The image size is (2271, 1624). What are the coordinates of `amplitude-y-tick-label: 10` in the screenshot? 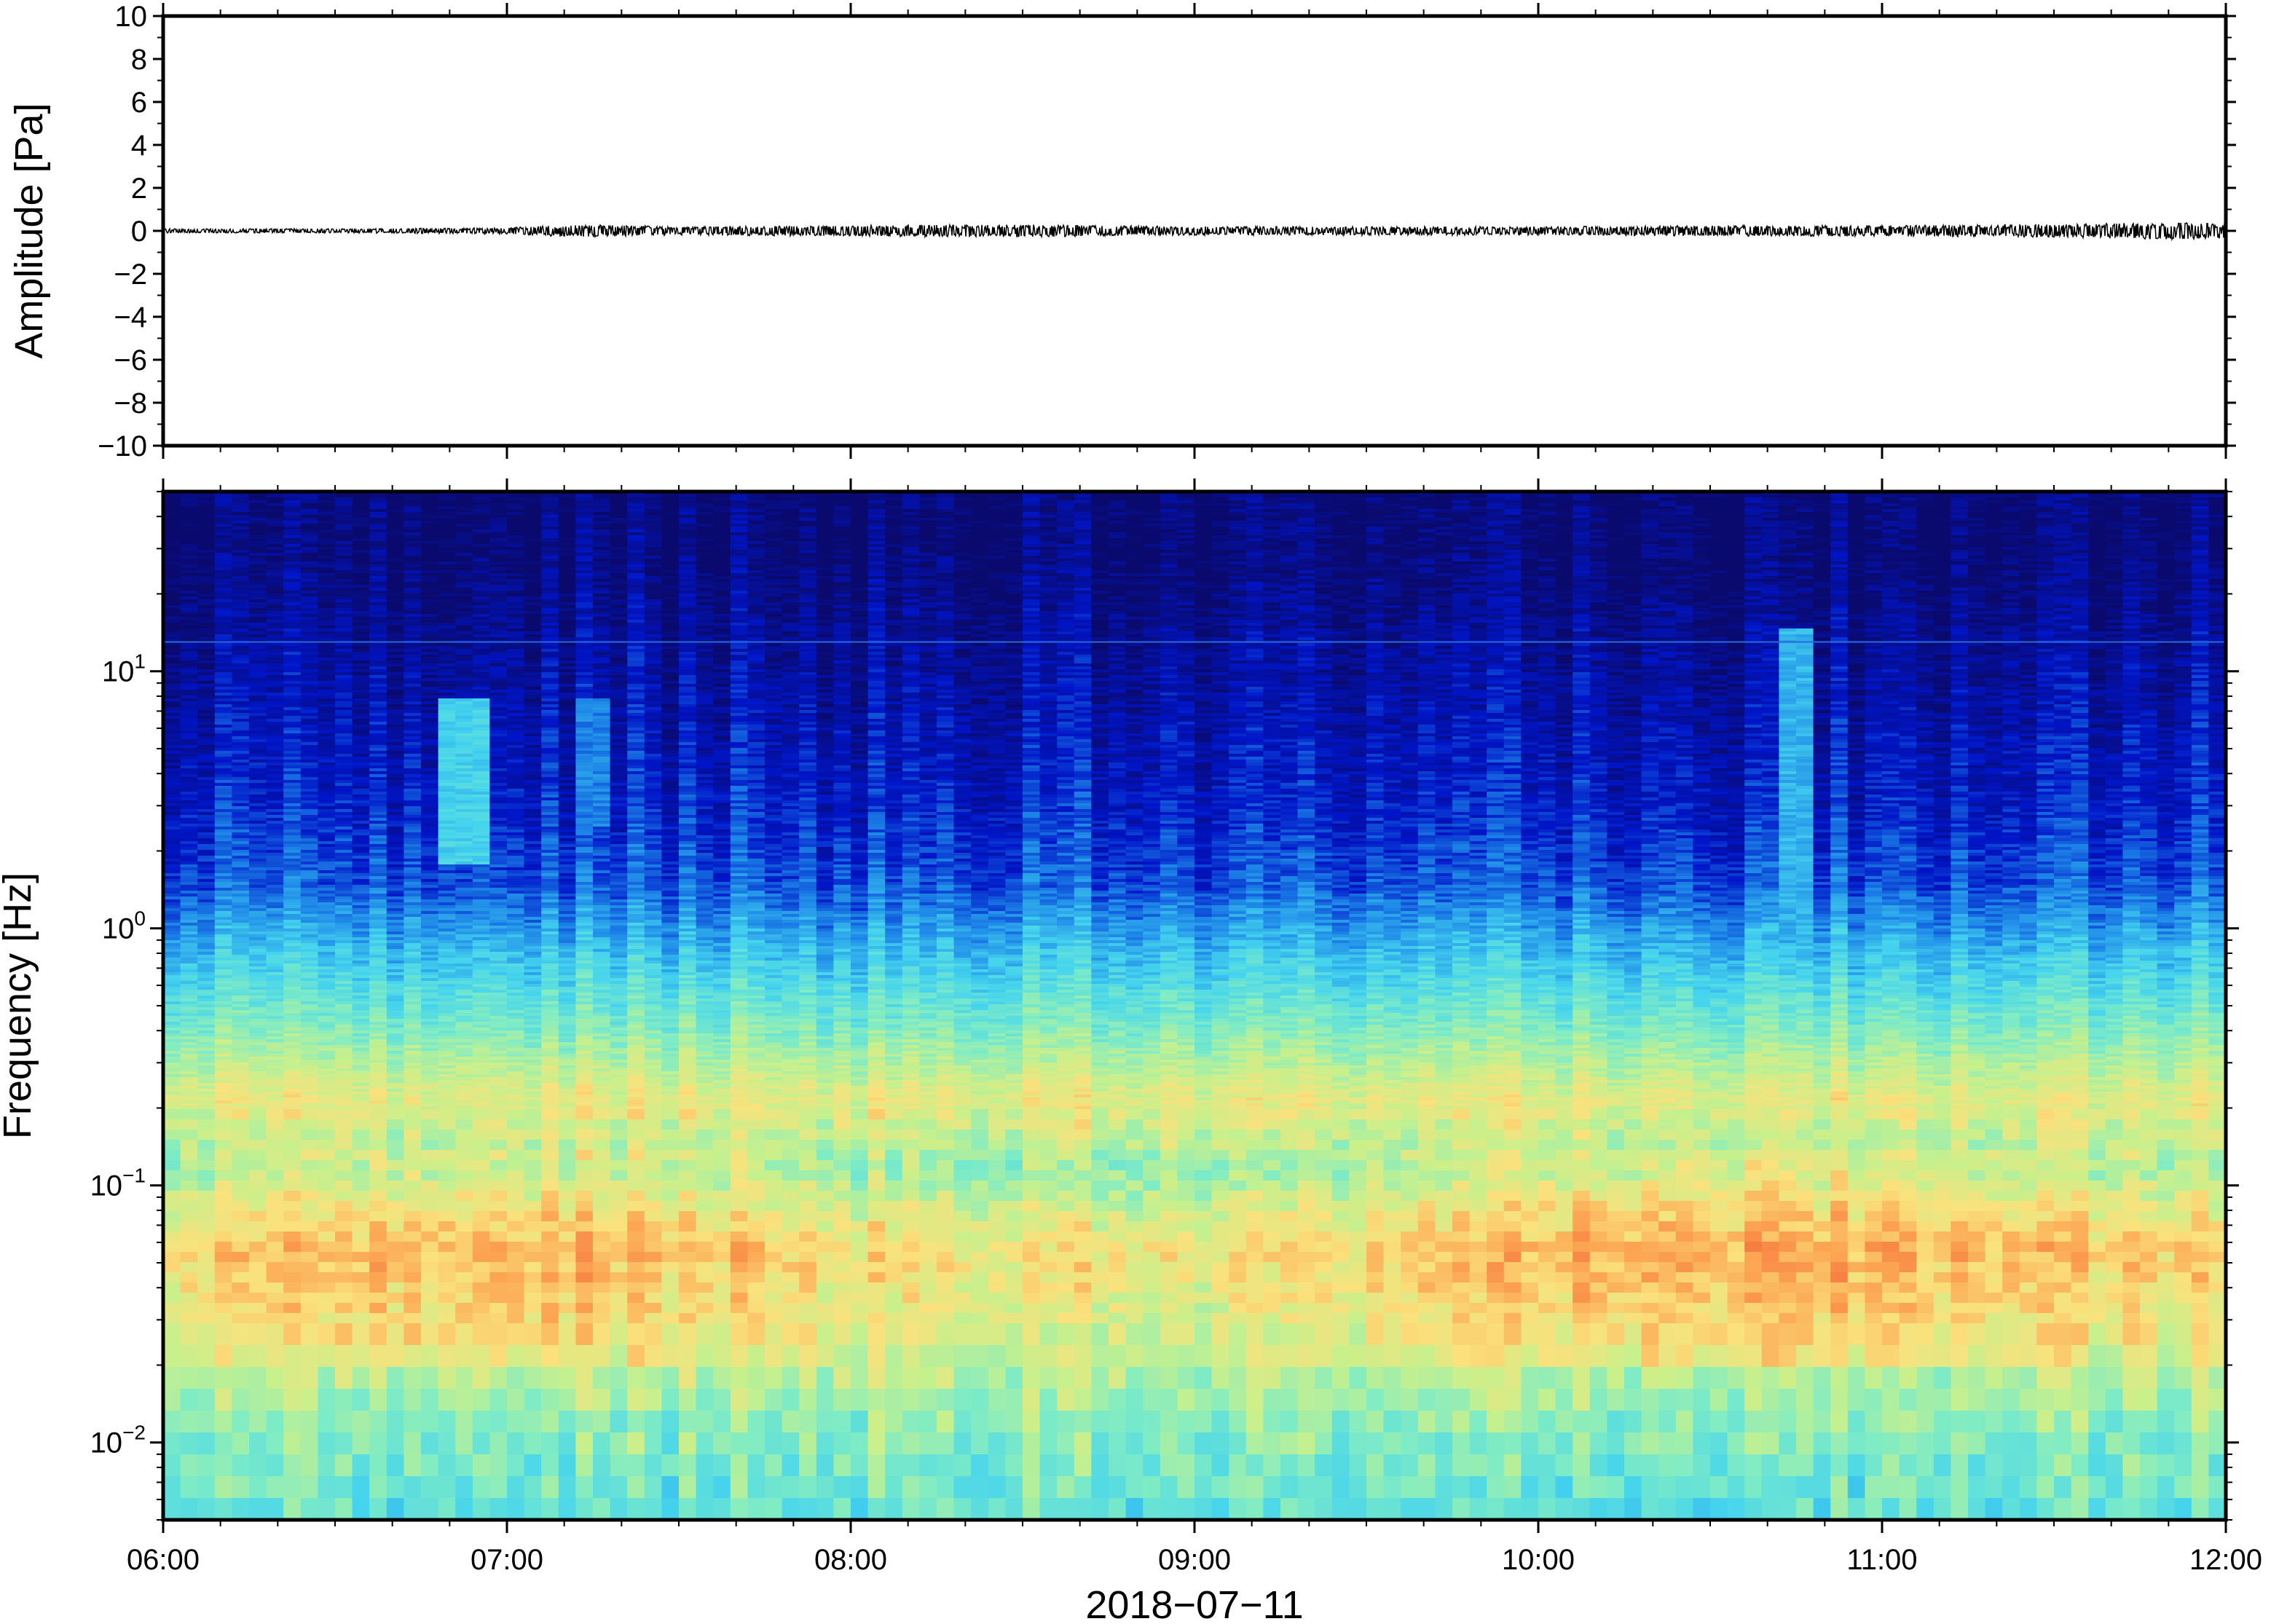 It's located at (131, 17).